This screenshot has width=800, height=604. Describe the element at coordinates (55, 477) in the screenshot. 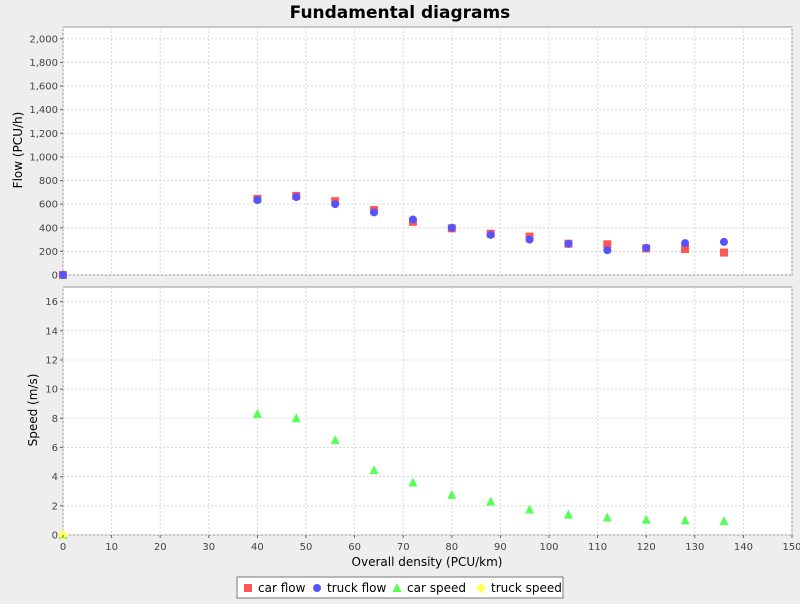

I see `y-tick-label: 4` at that location.